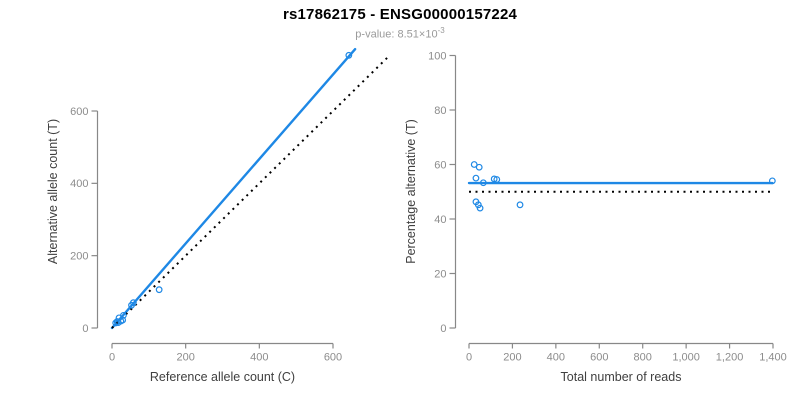 The height and width of the screenshot is (400, 800). I want to click on y-tick-label: 100, so click(437, 56).